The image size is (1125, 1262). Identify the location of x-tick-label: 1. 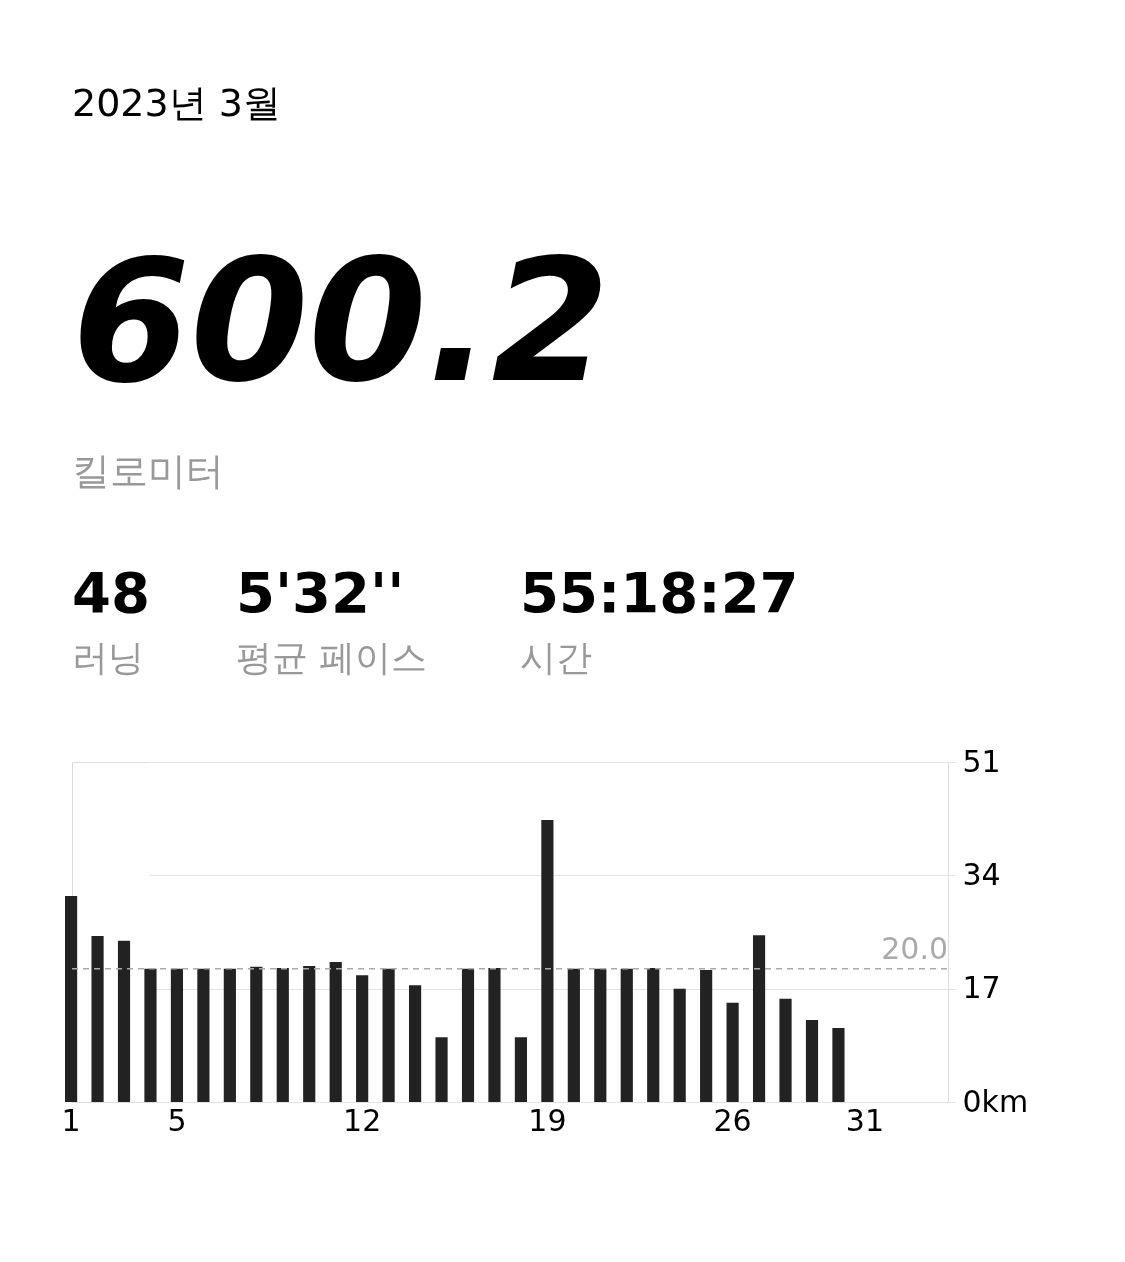
(71, 1120).